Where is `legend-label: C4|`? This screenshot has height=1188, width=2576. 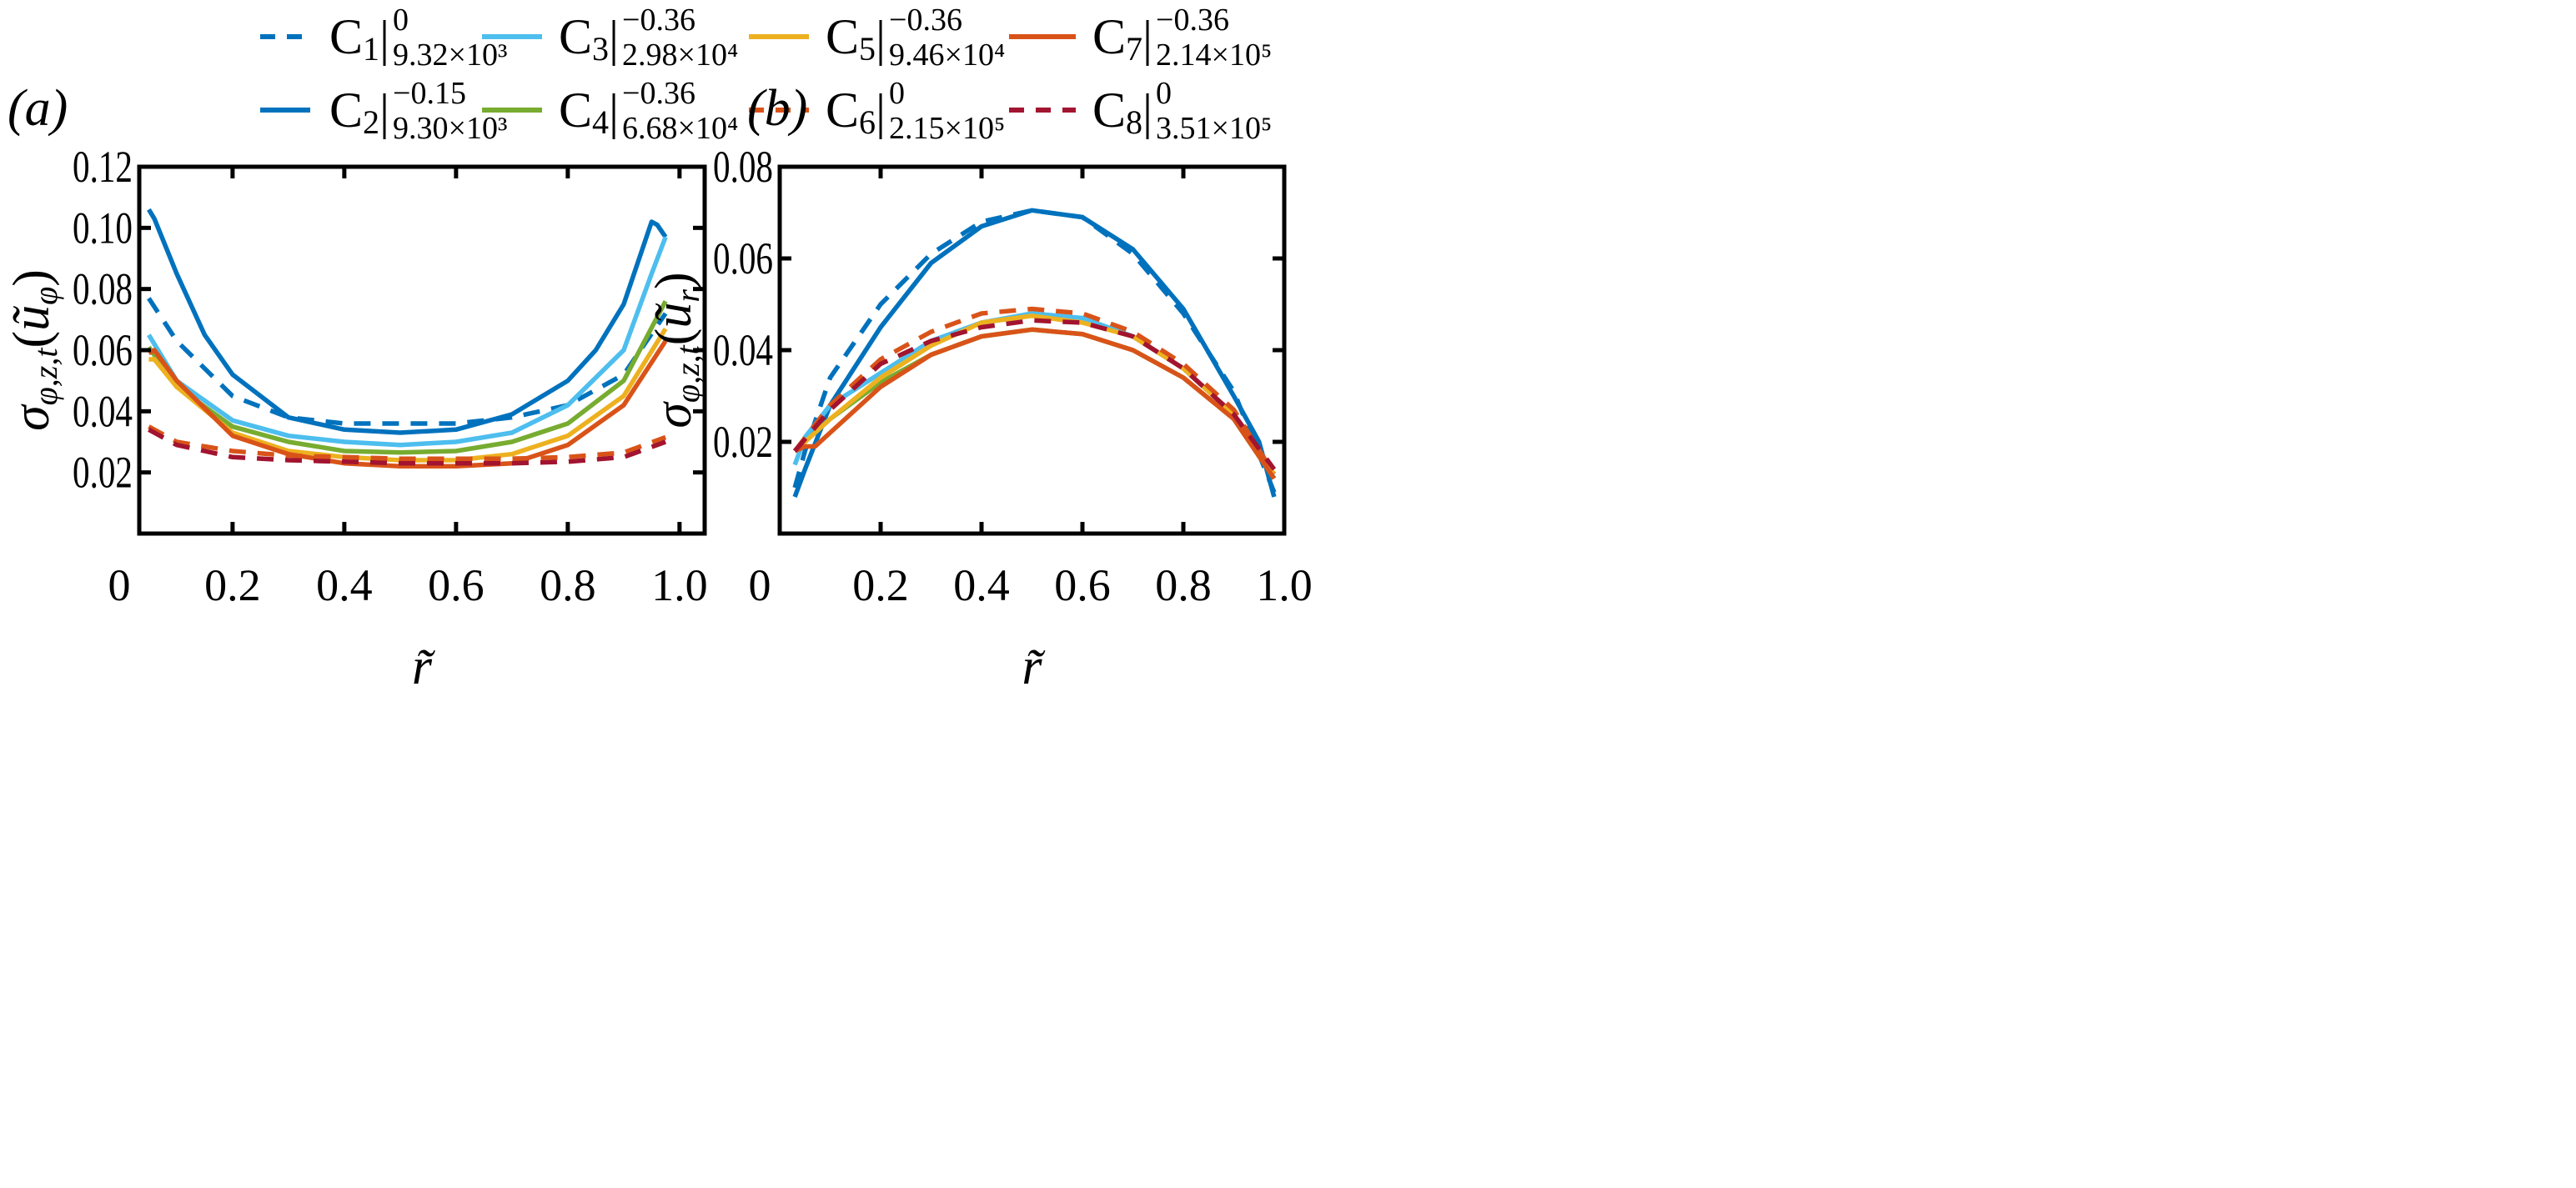 legend-label: C4| is located at coordinates (589, 112).